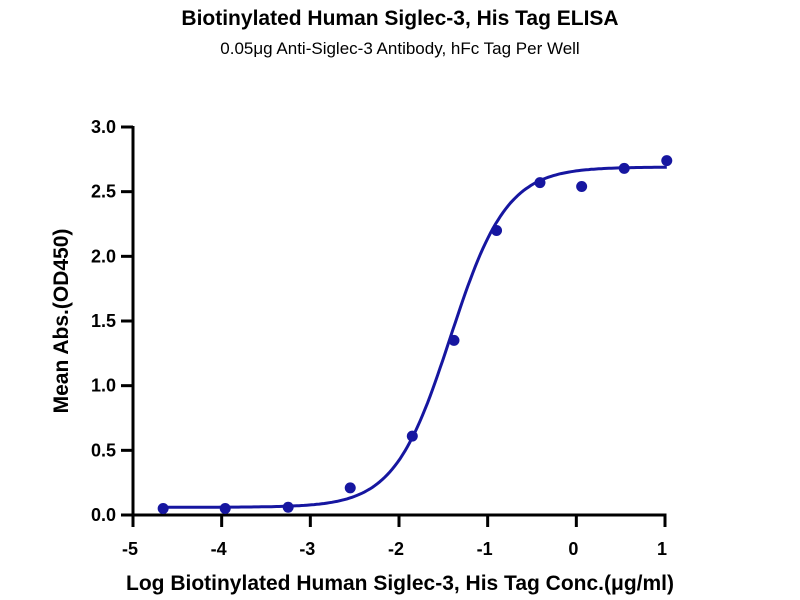 The image size is (800, 600). What do you see at coordinates (103, 515) in the screenshot?
I see `y-tick-label: 0.0` at bounding box center [103, 515].